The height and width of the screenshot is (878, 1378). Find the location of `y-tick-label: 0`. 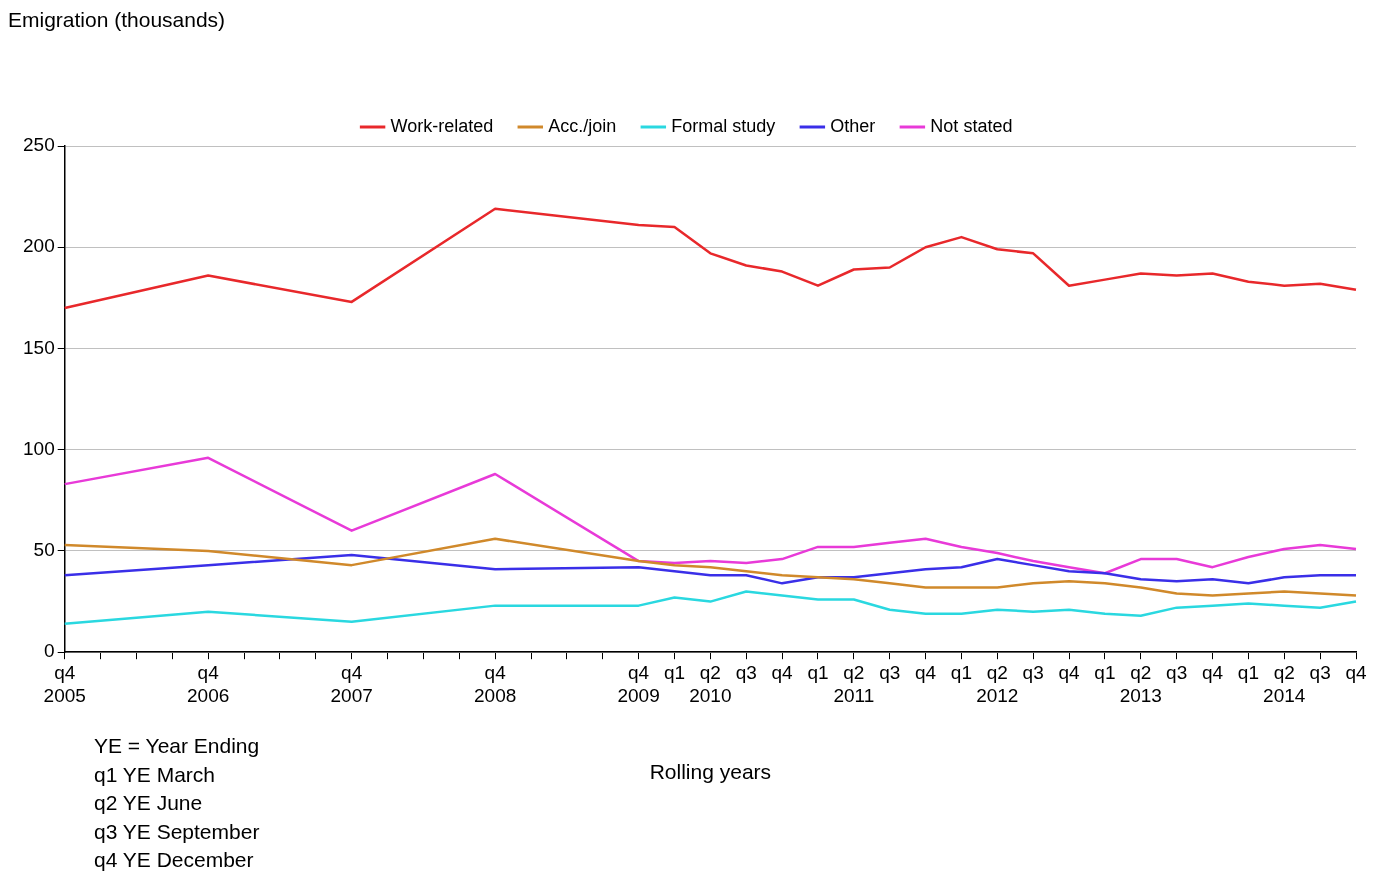

y-tick-label: 0 is located at coordinates (49, 651).